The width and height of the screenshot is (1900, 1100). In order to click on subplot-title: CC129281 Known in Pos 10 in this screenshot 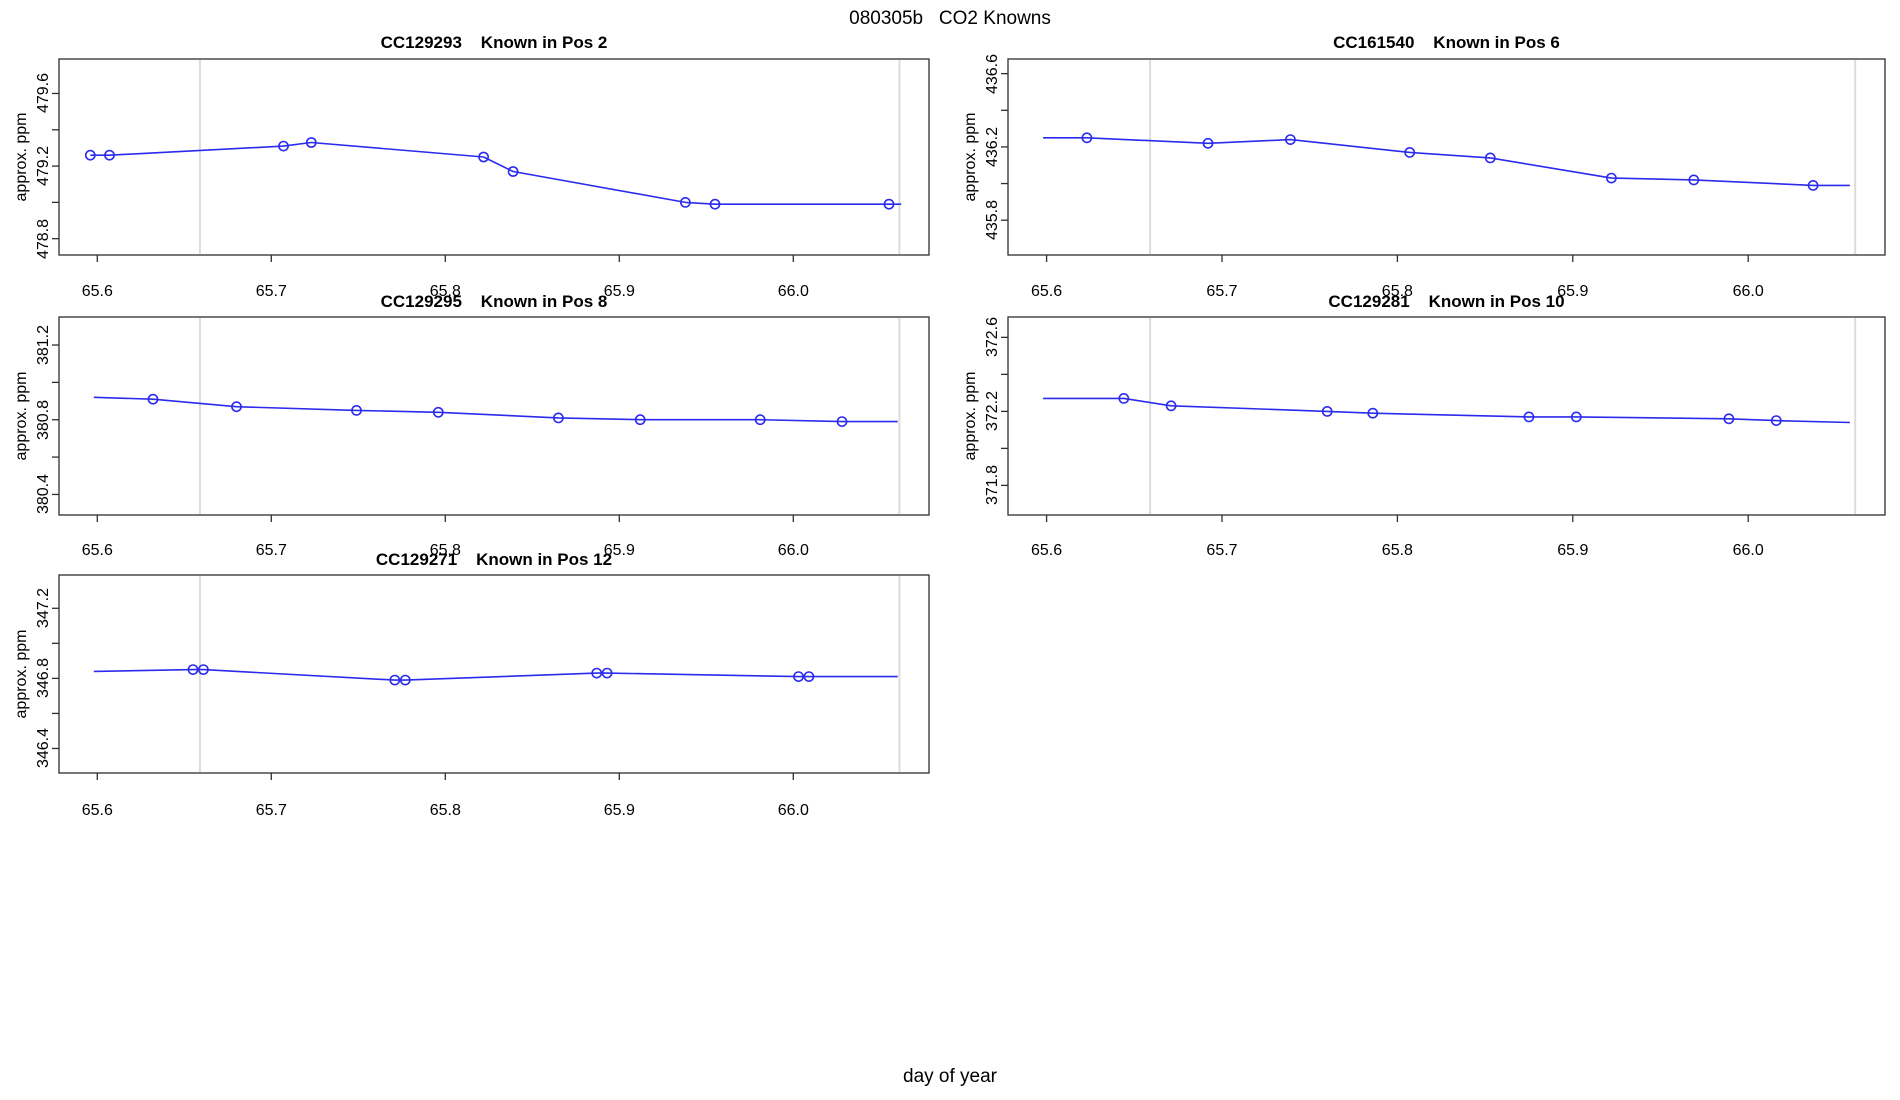, I will do `click(1446, 301)`.